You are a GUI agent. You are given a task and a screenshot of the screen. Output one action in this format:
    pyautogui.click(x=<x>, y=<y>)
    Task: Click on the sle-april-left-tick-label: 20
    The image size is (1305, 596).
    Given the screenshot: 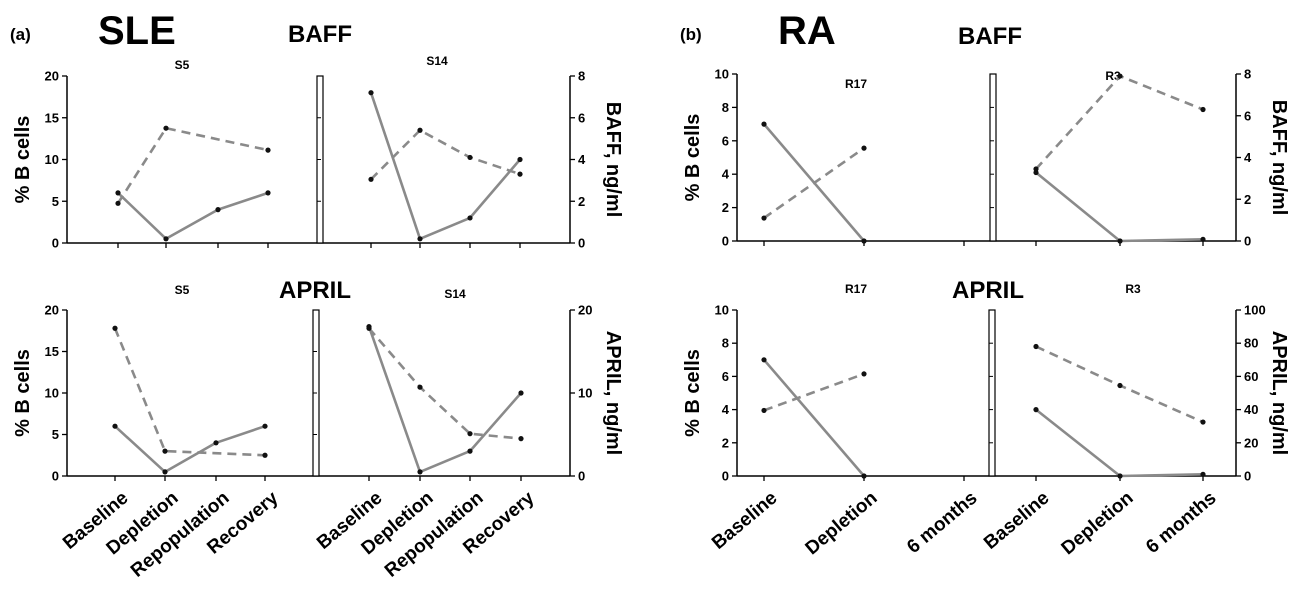 What is the action you would take?
    pyautogui.click(x=52, y=310)
    